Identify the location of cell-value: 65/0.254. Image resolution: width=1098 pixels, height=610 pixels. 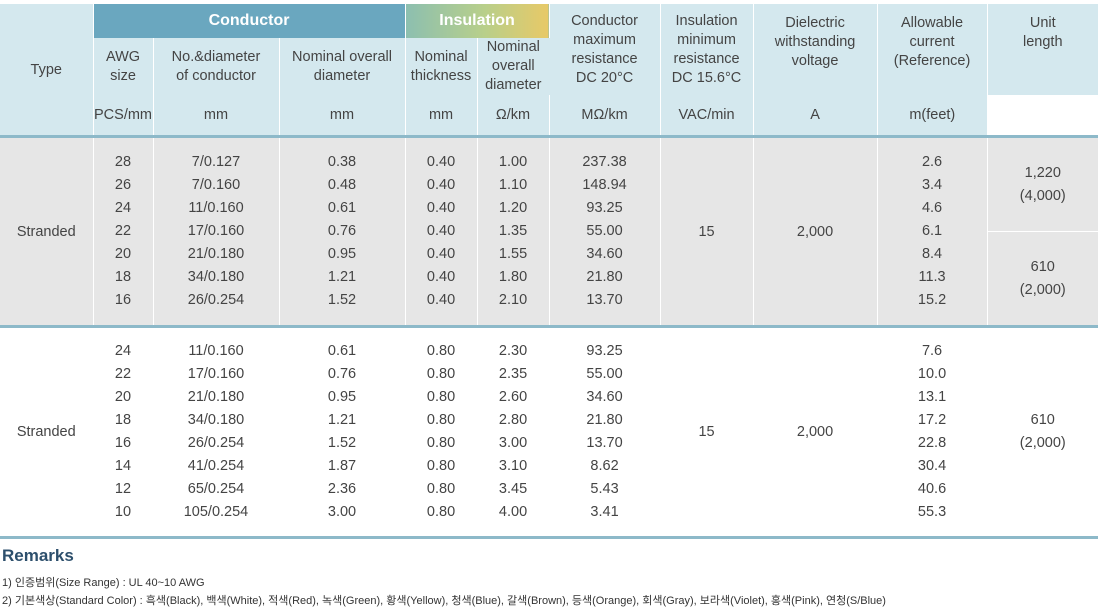
(216, 489).